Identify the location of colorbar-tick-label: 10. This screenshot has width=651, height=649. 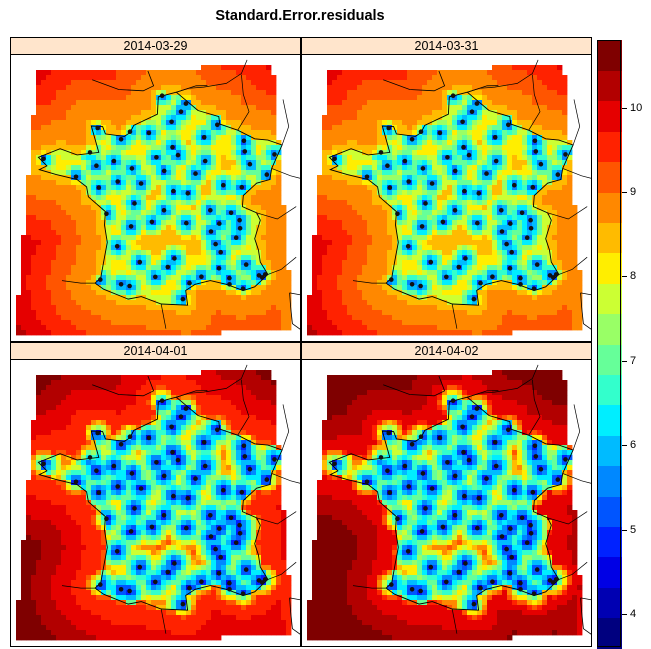
(636, 108).